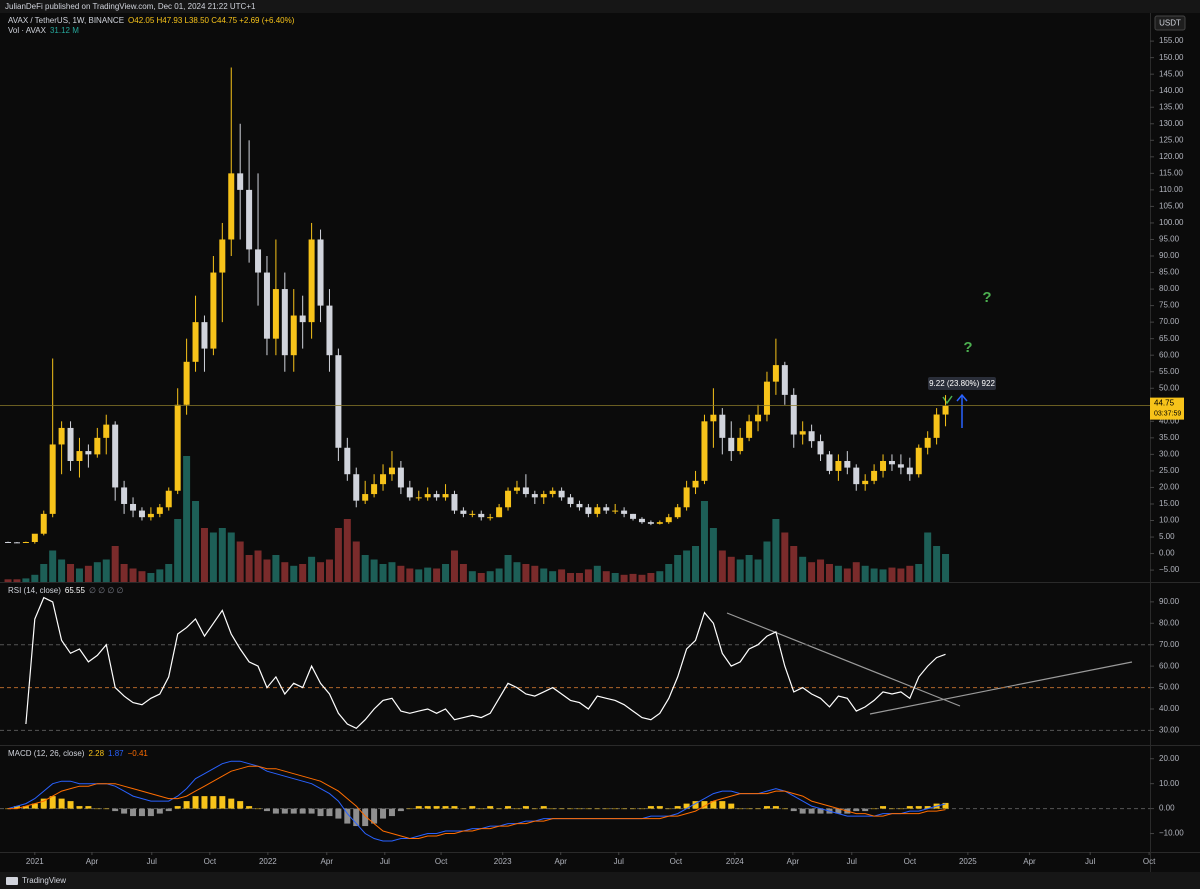 This screenshot has width=1200, height=889. Describe the element at coordinates (1167, 808) in the screenshot. I see `y-tick-label: 0.00` at that location.